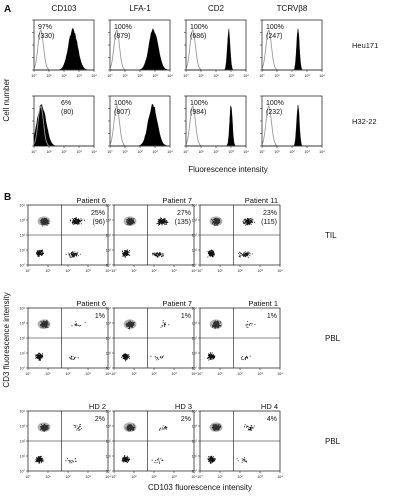  I want to click on count-label: (135), so click(183, 222).